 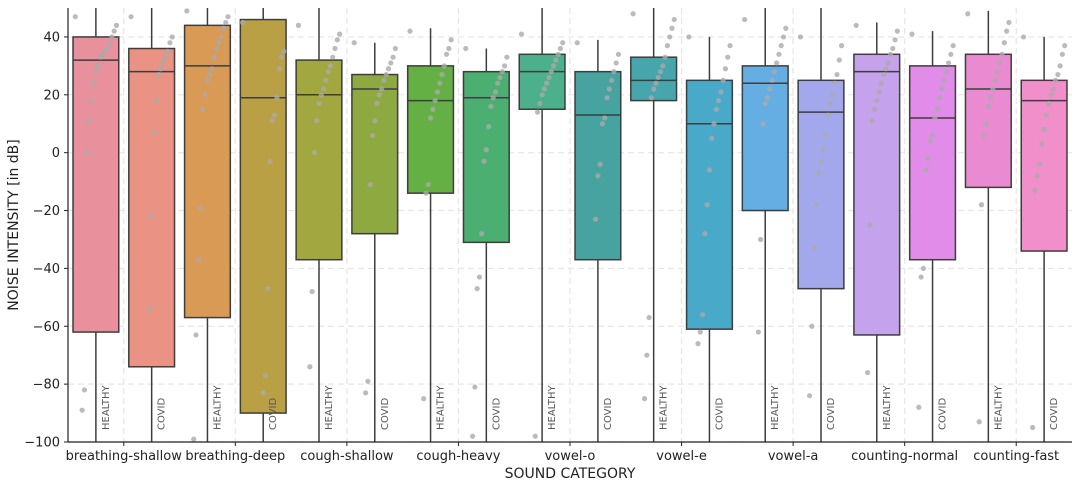 I want to click on box-cough-shallow-covid: COVID, so click(x=375, y=242).